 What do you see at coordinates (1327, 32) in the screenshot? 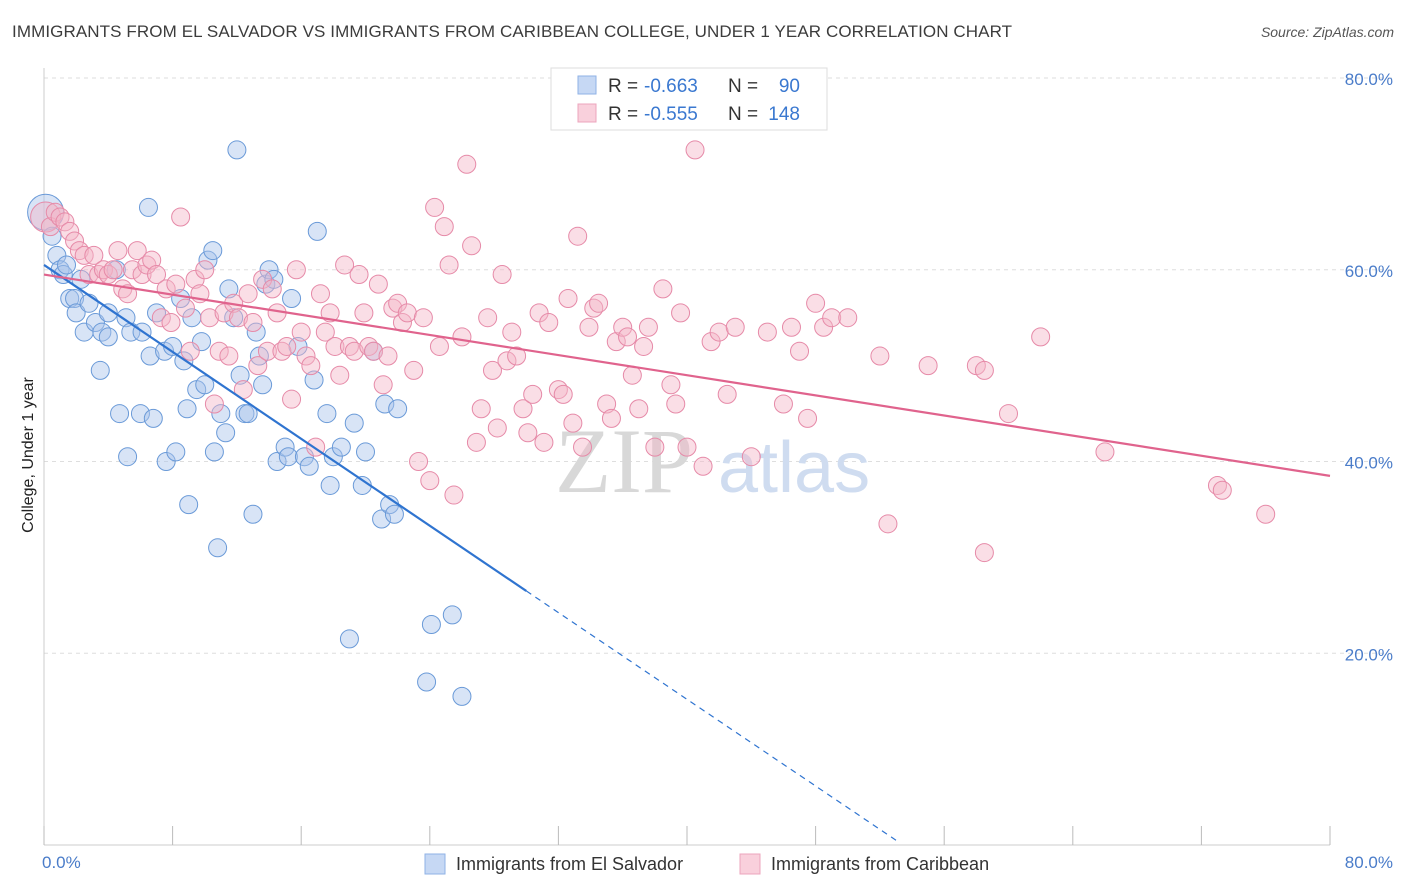
I see `source-label: Source: ZipAtlas.com` at bounding box center [1327, 32].